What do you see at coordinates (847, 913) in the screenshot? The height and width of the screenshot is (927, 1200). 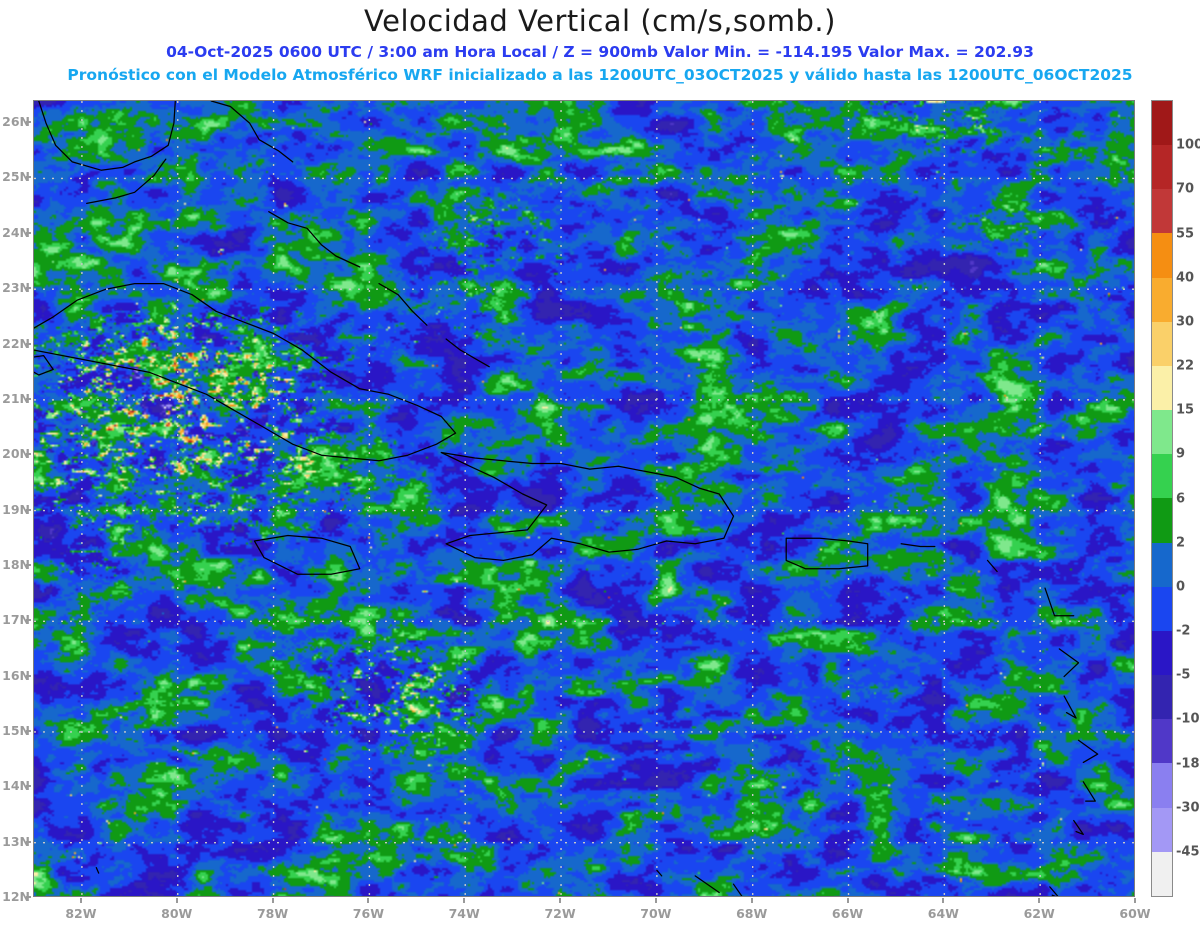 I see `lon-tick-label: 66W` at bounding box center [847, 913].